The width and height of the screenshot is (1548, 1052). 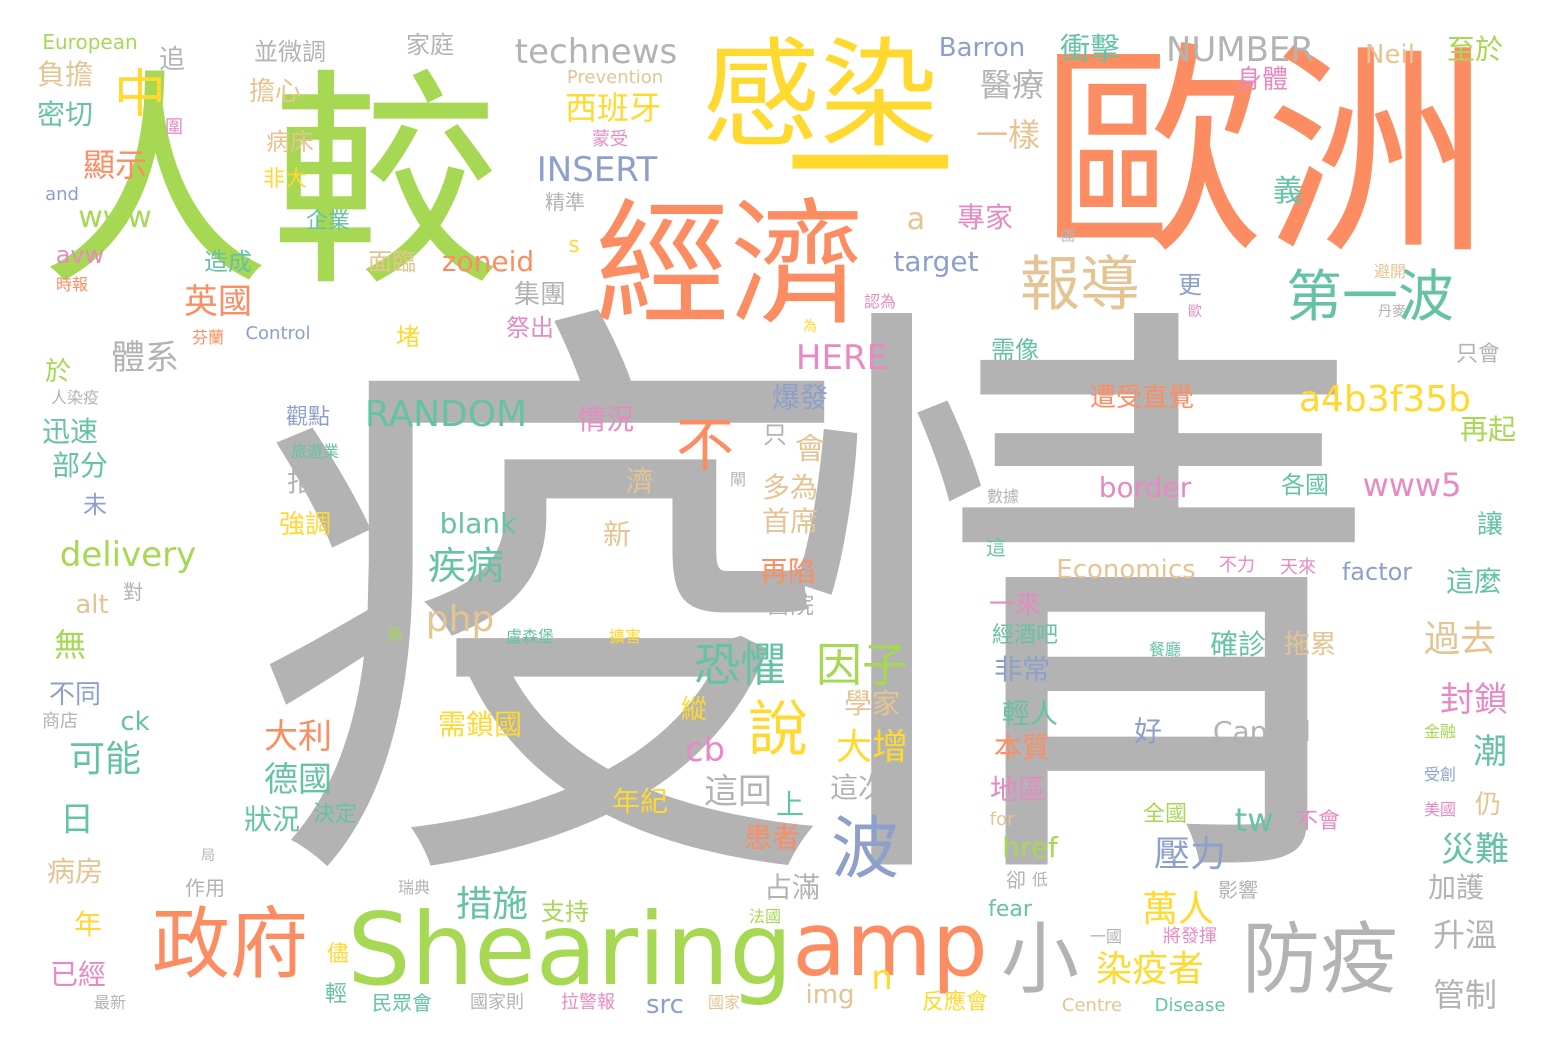 What do you see at coordinates (492, 904) in the screenshot?
I see `word-measures: 措施` at bounding box center [492, 904].